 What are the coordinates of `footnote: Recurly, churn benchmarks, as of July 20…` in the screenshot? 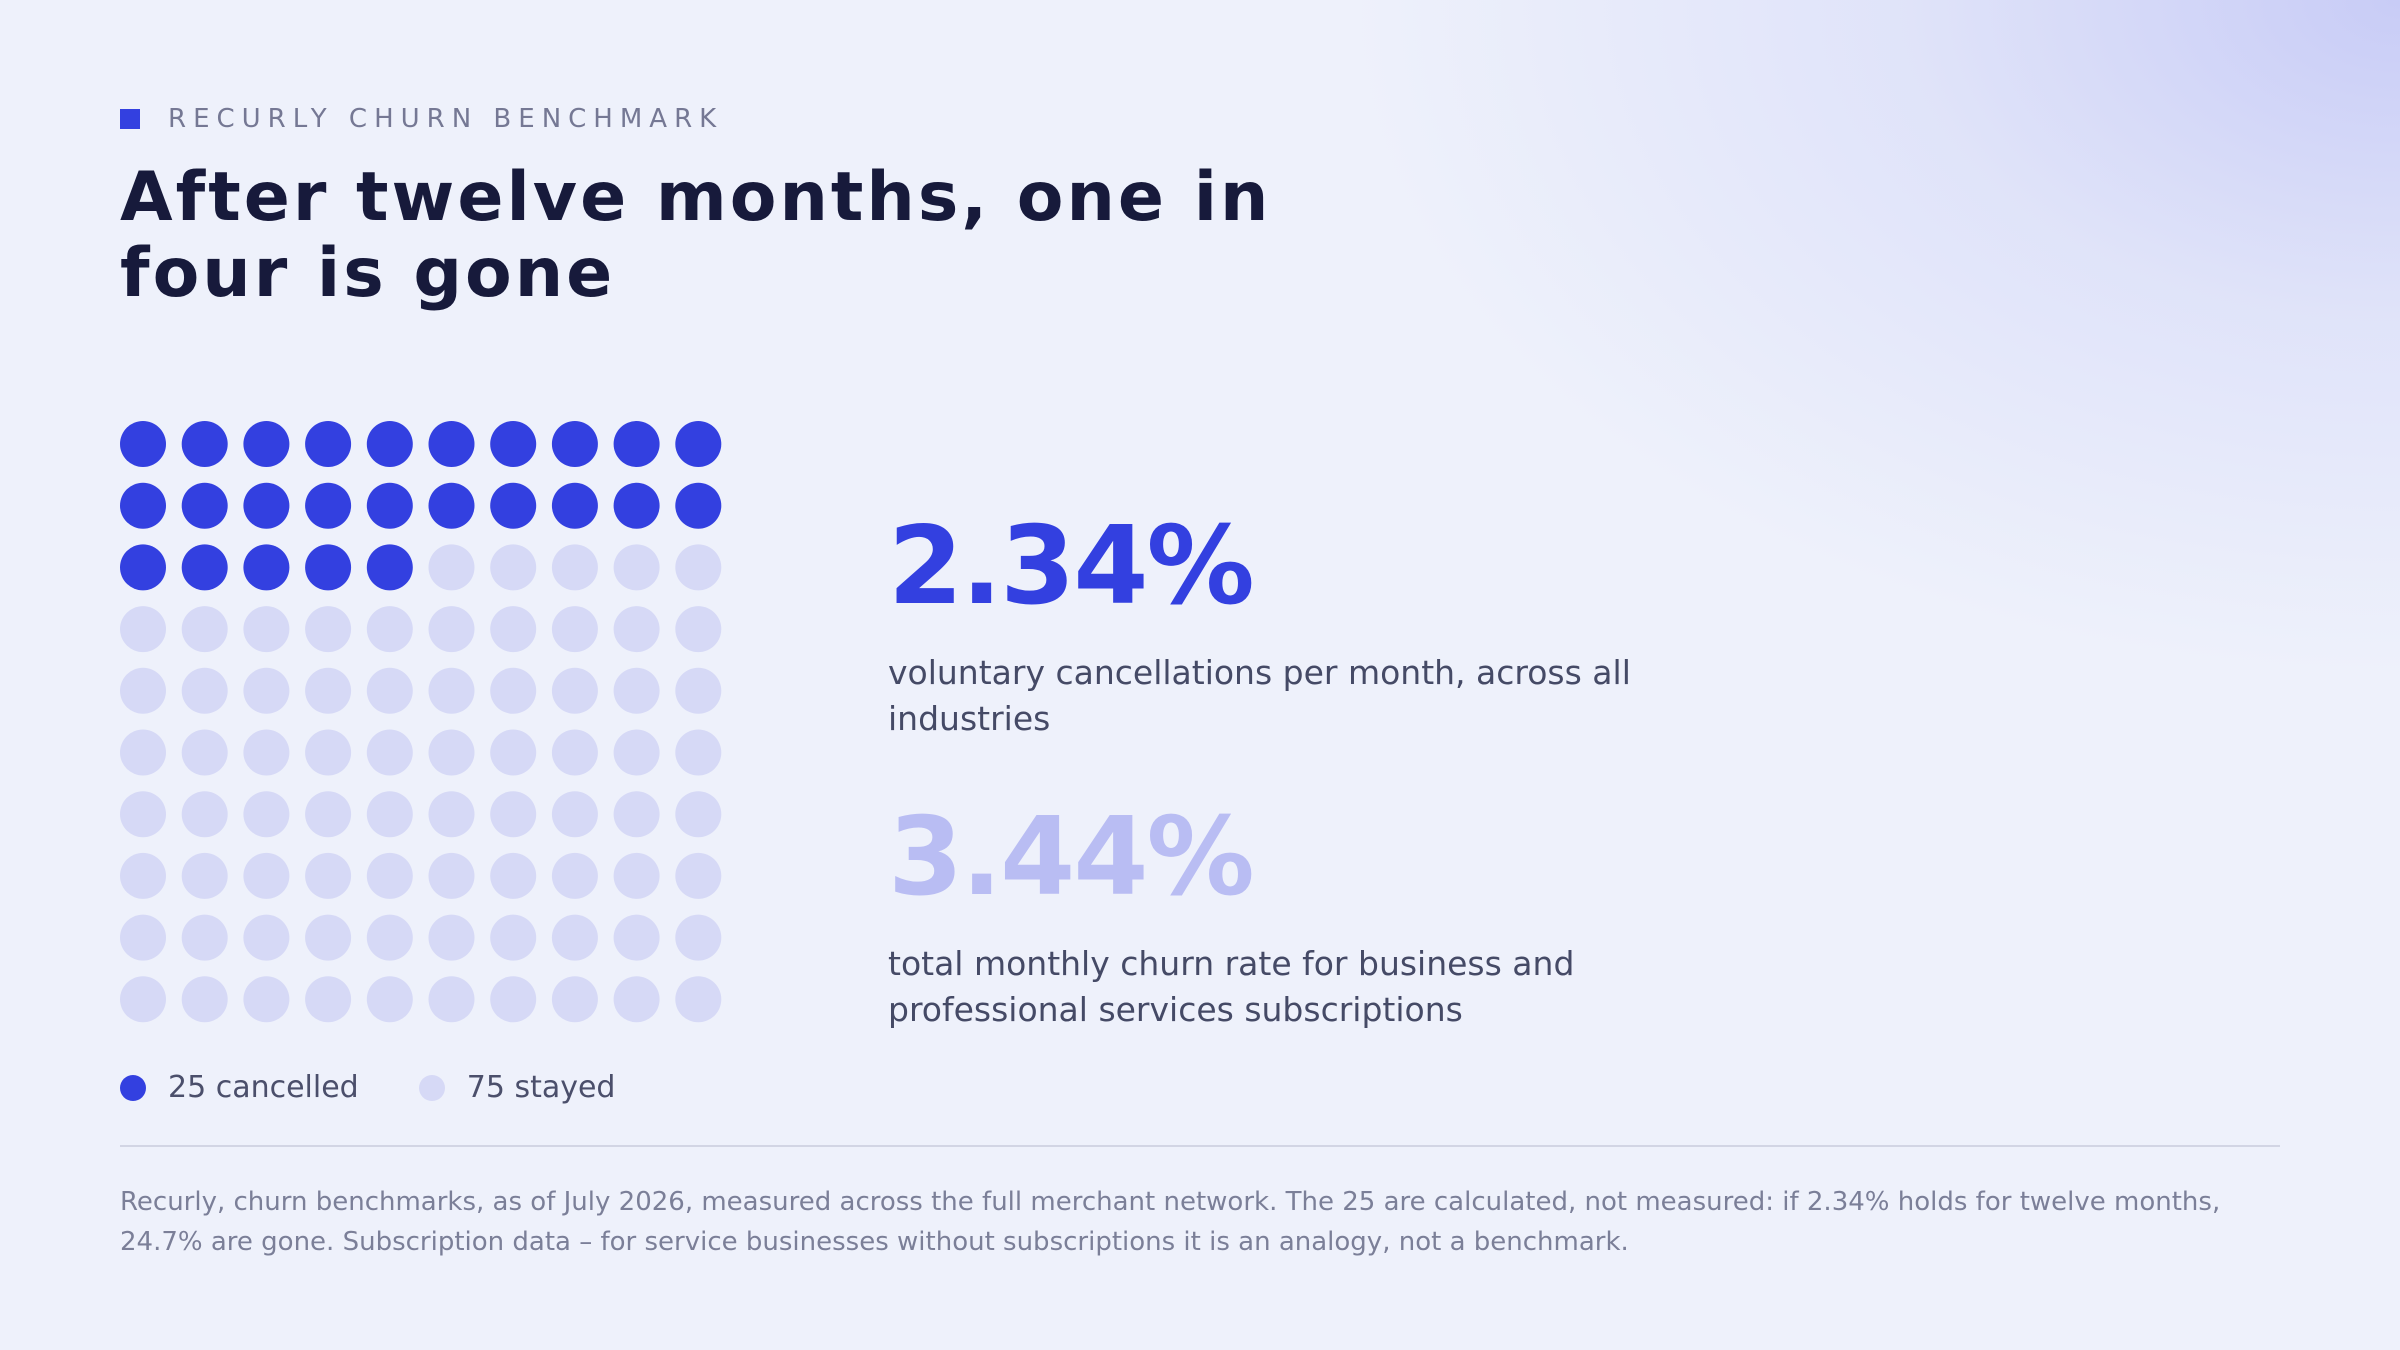 It's located at (1170, 1222).